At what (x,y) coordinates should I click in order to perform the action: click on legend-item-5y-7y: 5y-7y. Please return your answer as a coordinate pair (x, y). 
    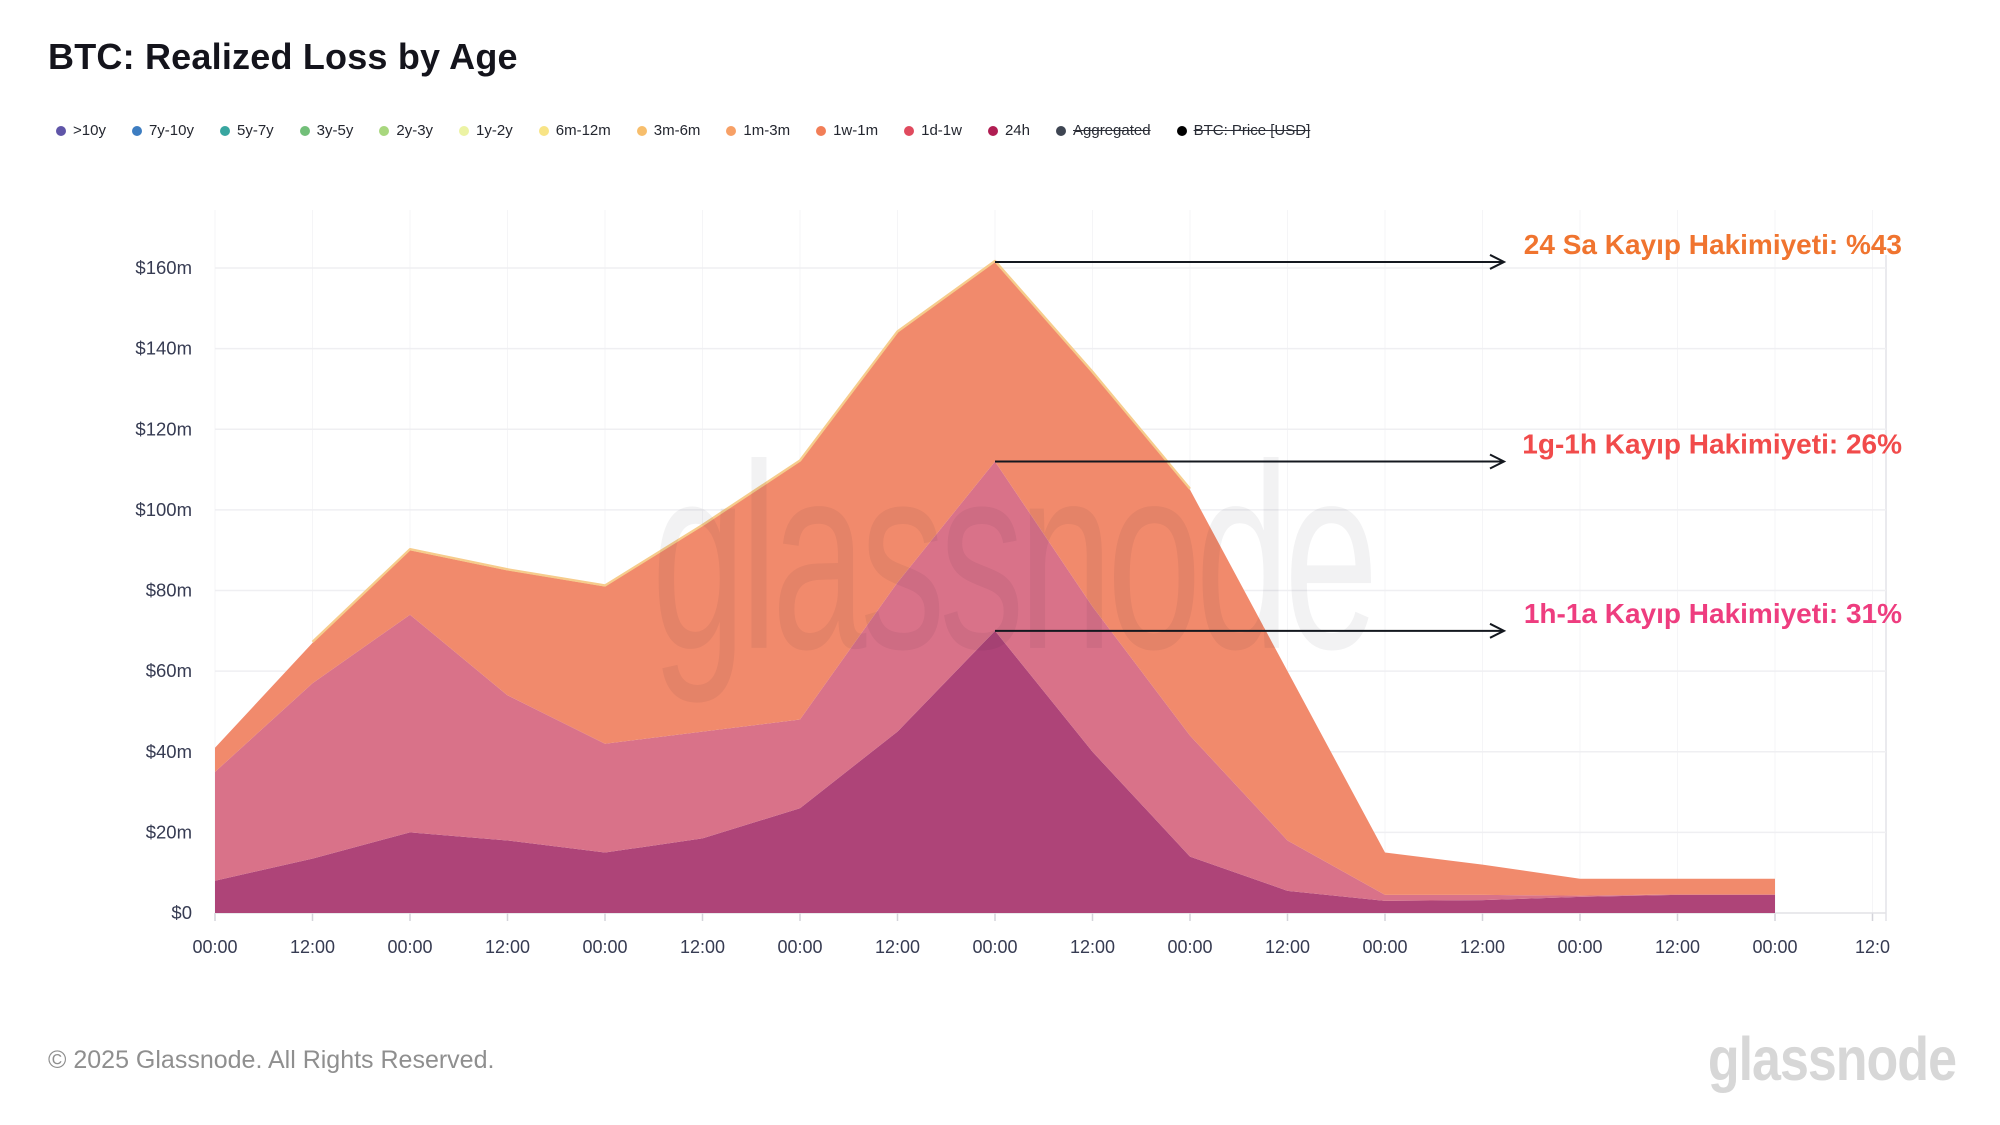
    Looking at the image, I should click on (246, 130).